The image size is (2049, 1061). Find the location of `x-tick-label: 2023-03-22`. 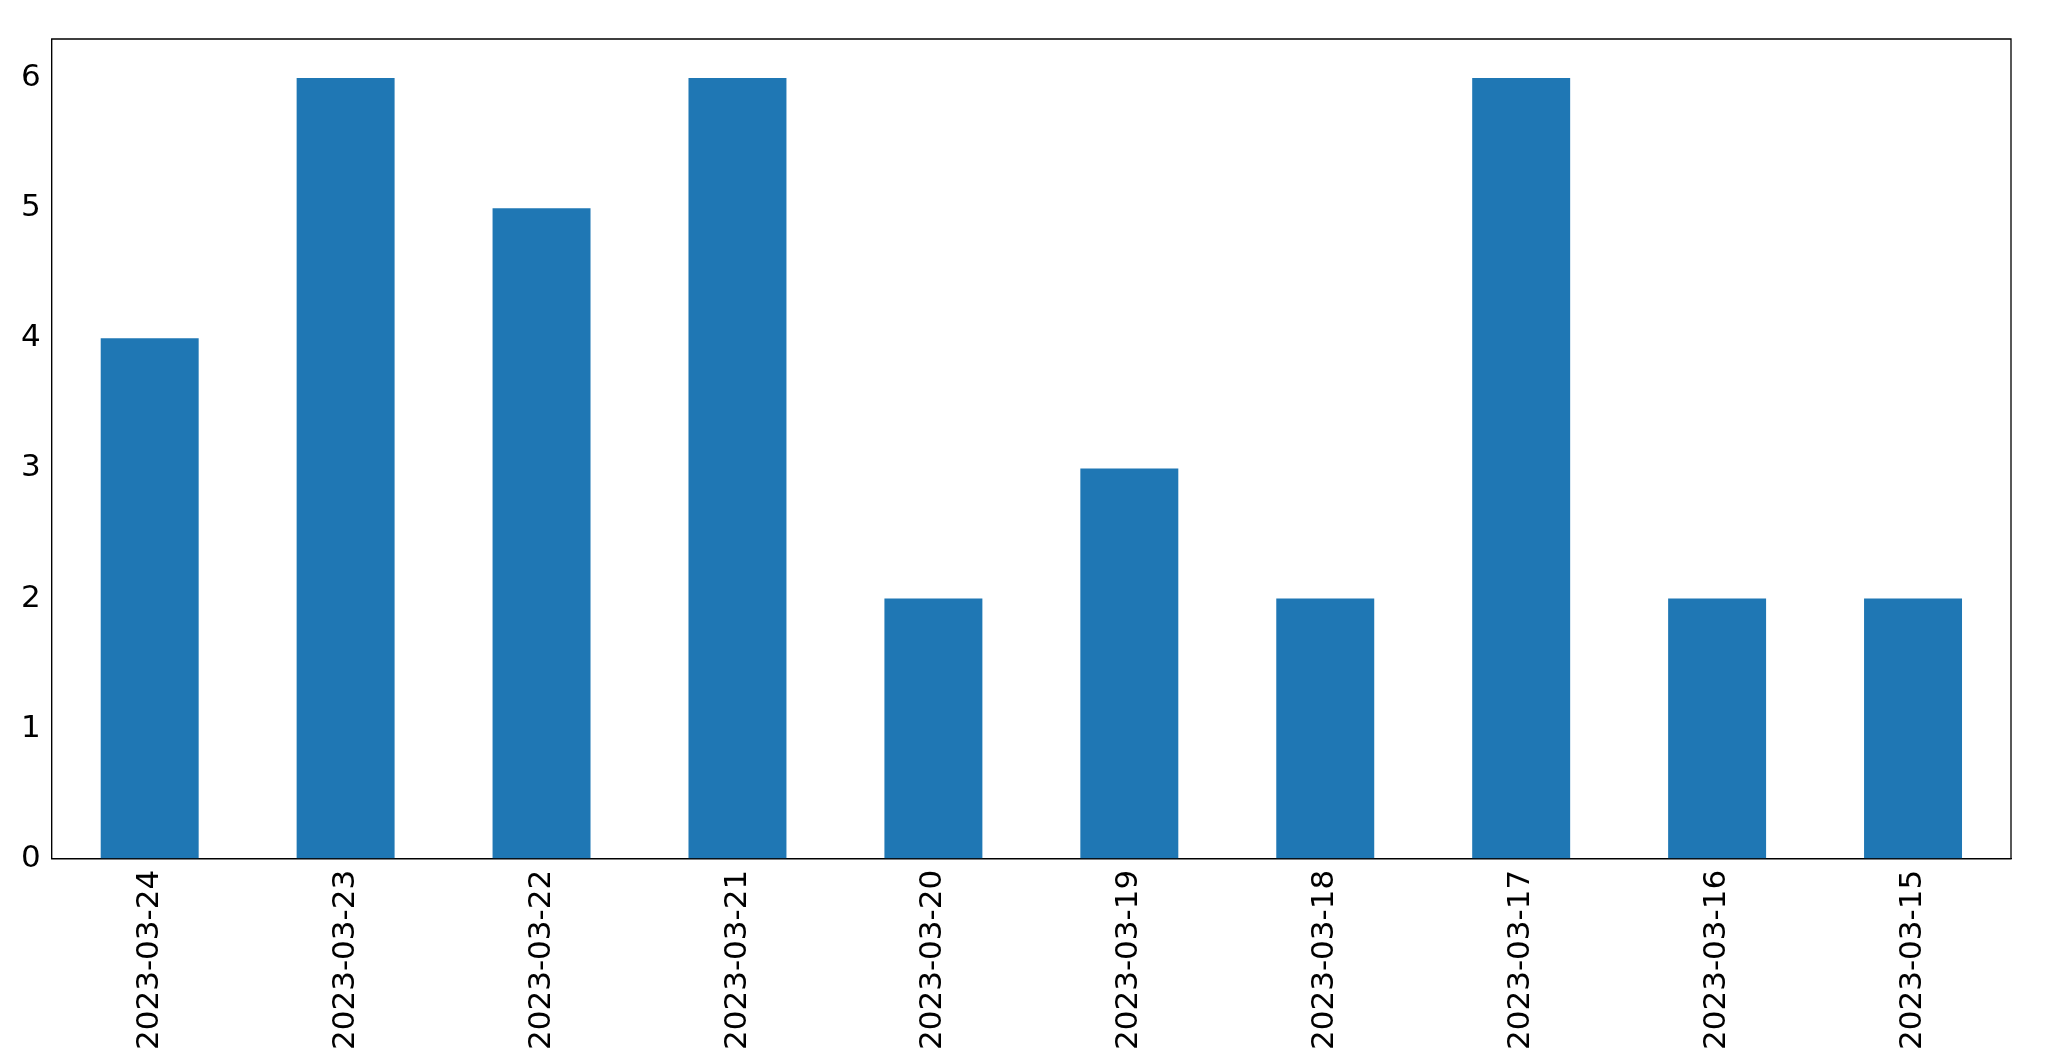

x-tick-label: 2023-03-22 is located at coordinates (538, 960).